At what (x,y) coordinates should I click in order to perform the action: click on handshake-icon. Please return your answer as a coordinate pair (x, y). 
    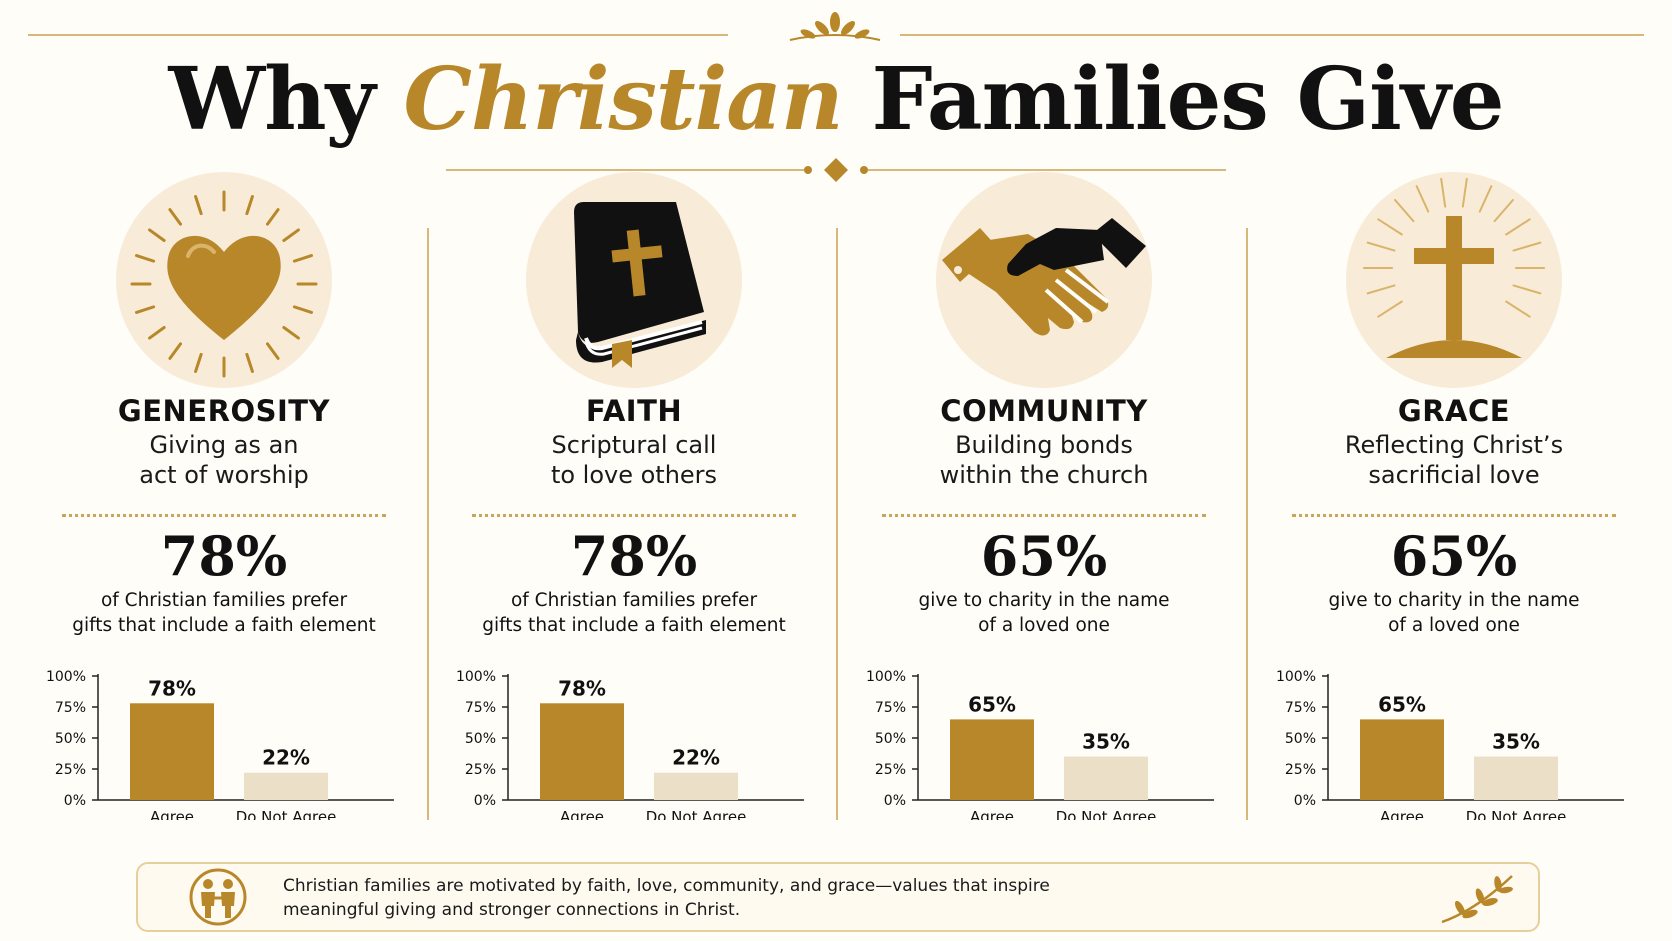
    Looking at the image, I should click on (1044, 277).